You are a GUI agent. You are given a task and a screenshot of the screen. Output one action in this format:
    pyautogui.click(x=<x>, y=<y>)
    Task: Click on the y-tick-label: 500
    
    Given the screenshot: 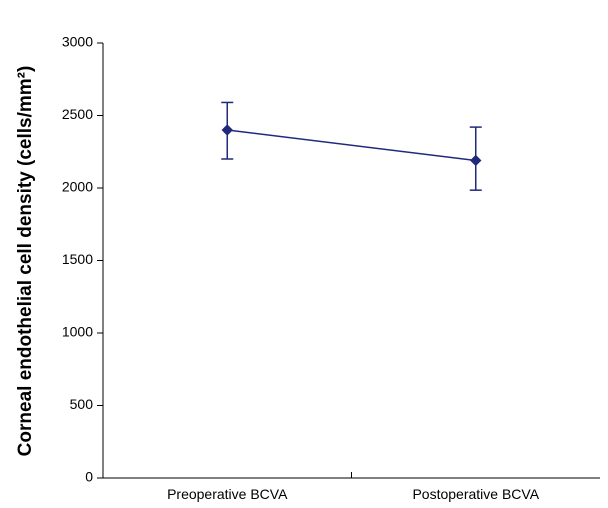 What is the action you would take?
    pyautogui.click(x=82, y=404)
    